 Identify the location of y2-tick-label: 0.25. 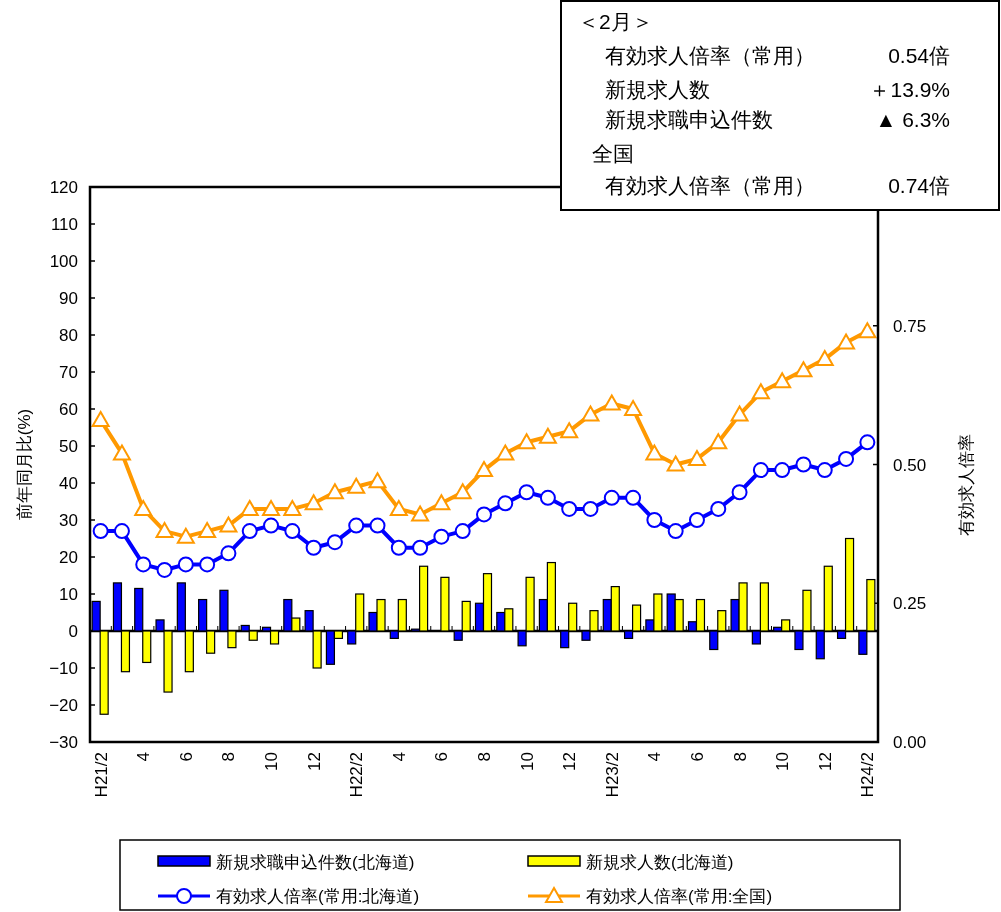
(910, 604).